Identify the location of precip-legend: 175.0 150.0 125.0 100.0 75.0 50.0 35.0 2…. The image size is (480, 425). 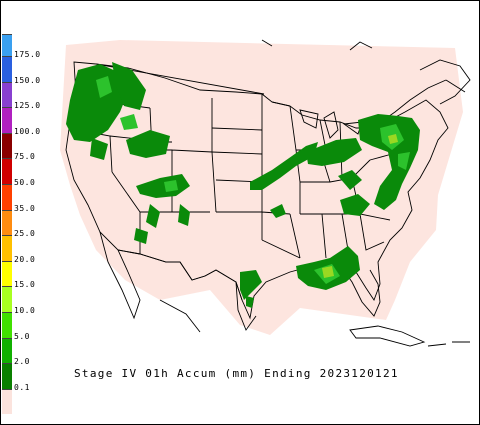
(21, 225).